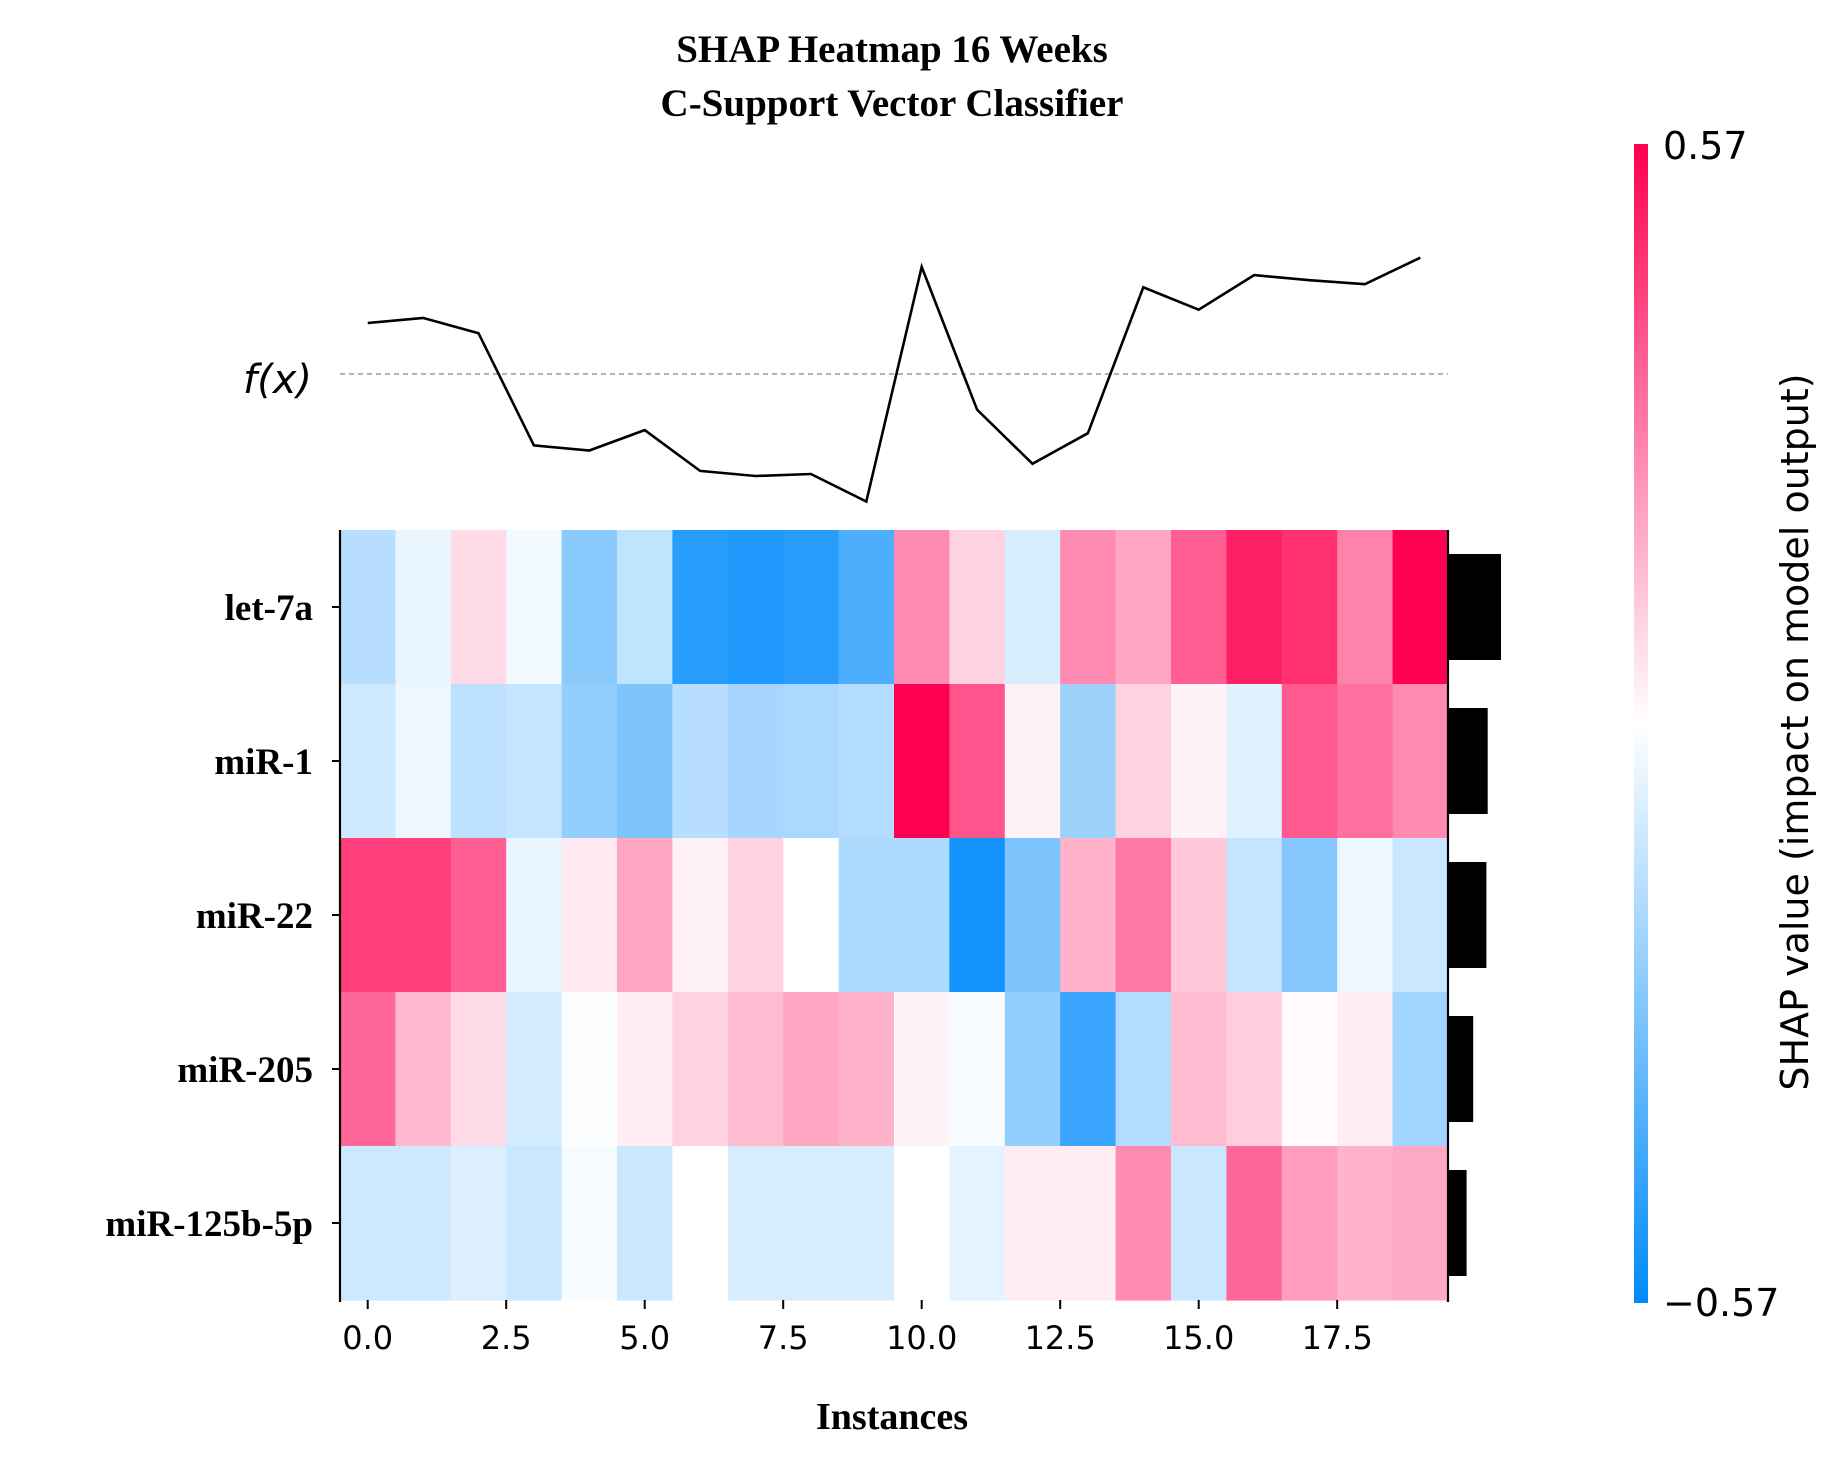 The height and width of the screenshot is (1460, 1831). I want to click on chart-subtitle: C-Support Vector Classifier, so click(892, 103).